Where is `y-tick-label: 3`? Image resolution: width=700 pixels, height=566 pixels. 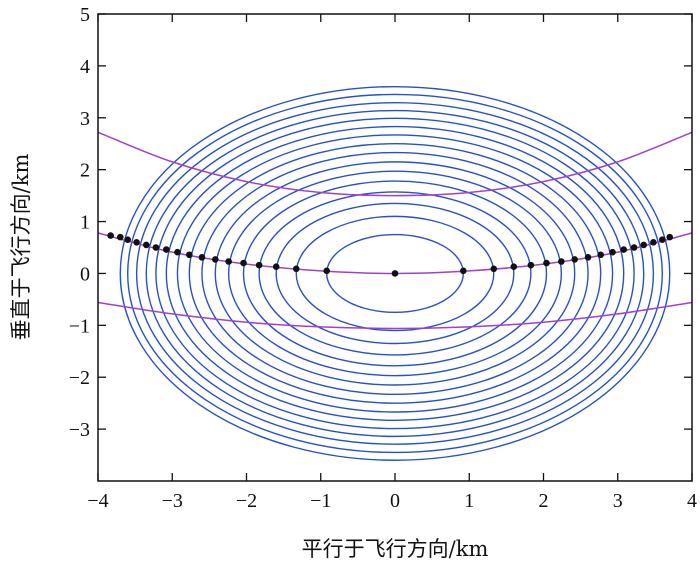
y-tick-label: 3 is located at coordinates (85, 119).